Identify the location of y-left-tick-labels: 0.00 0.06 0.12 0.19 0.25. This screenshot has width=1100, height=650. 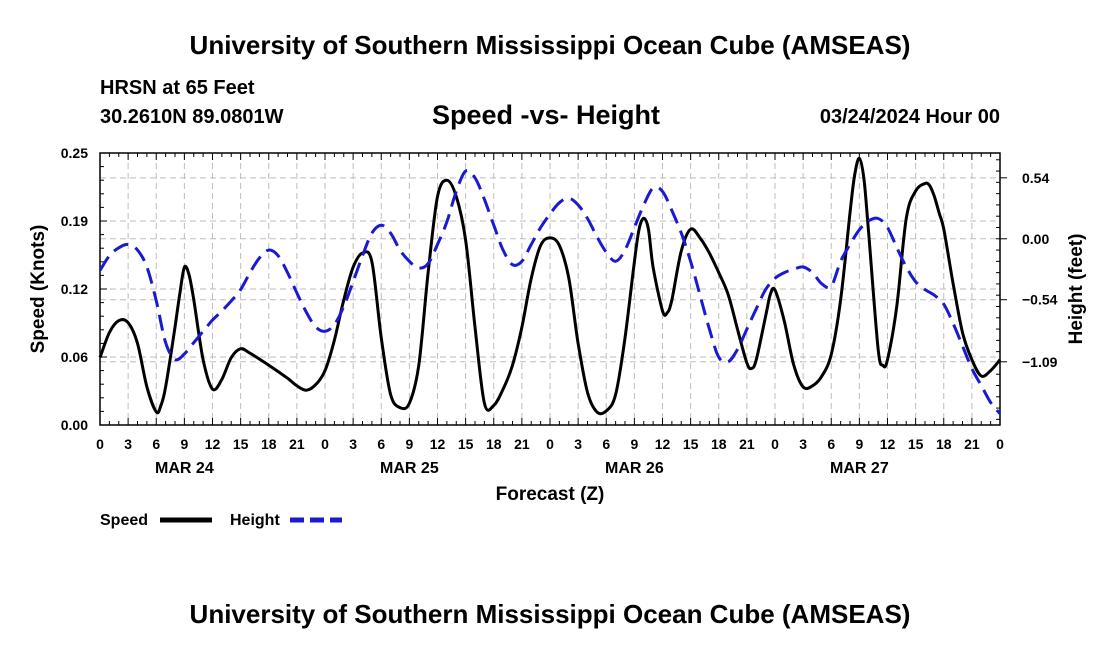
(74, 289).